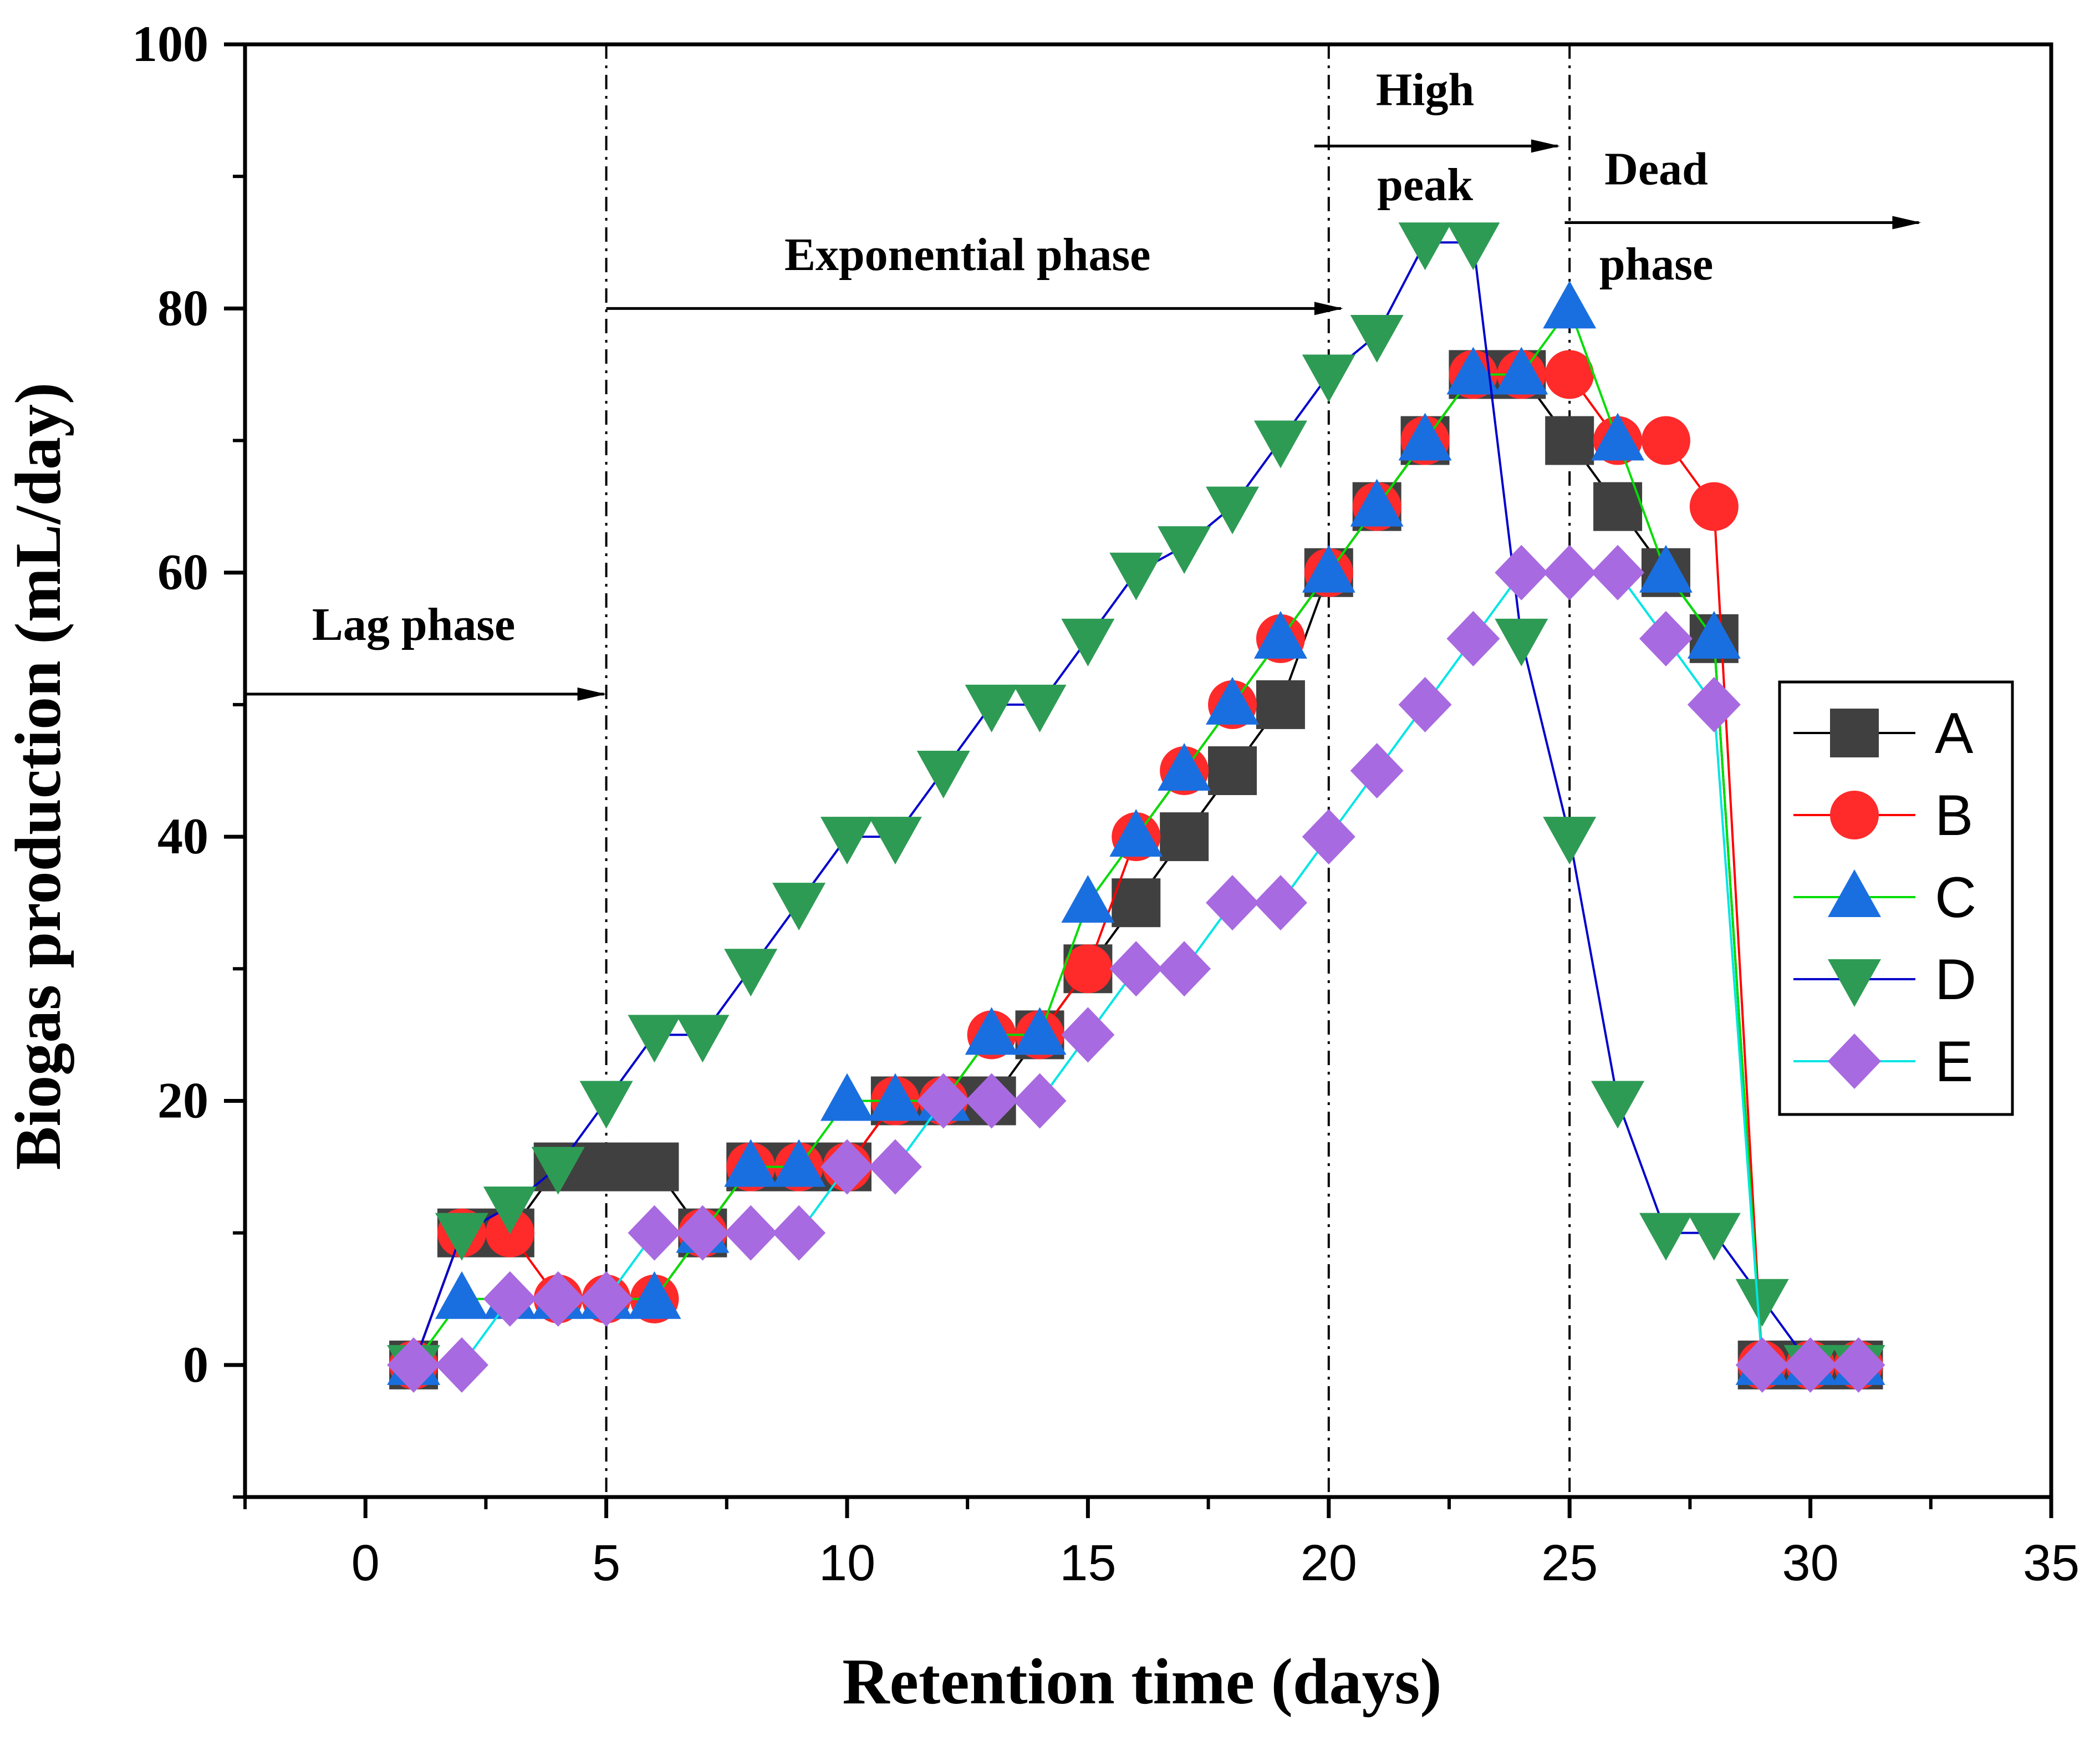 This screenshot has width=2100, height=1741. Describe the element at coordinates (182, 836) in the screenshot. I see `y-tick-label-40: 40` at that location.